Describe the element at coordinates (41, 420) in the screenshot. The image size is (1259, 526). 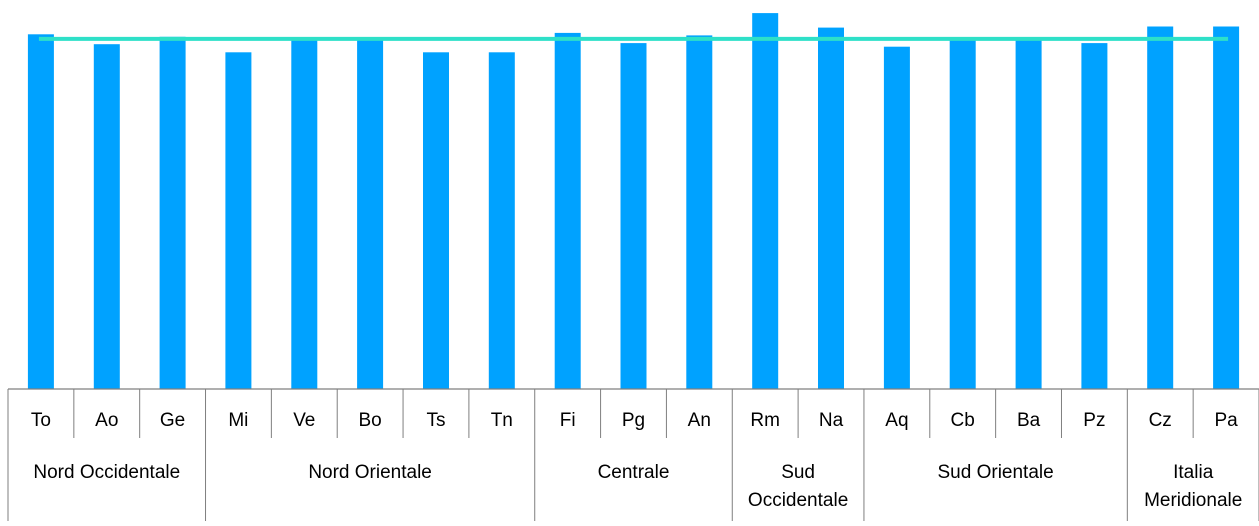
I see `tick-label-To: To` at that location.